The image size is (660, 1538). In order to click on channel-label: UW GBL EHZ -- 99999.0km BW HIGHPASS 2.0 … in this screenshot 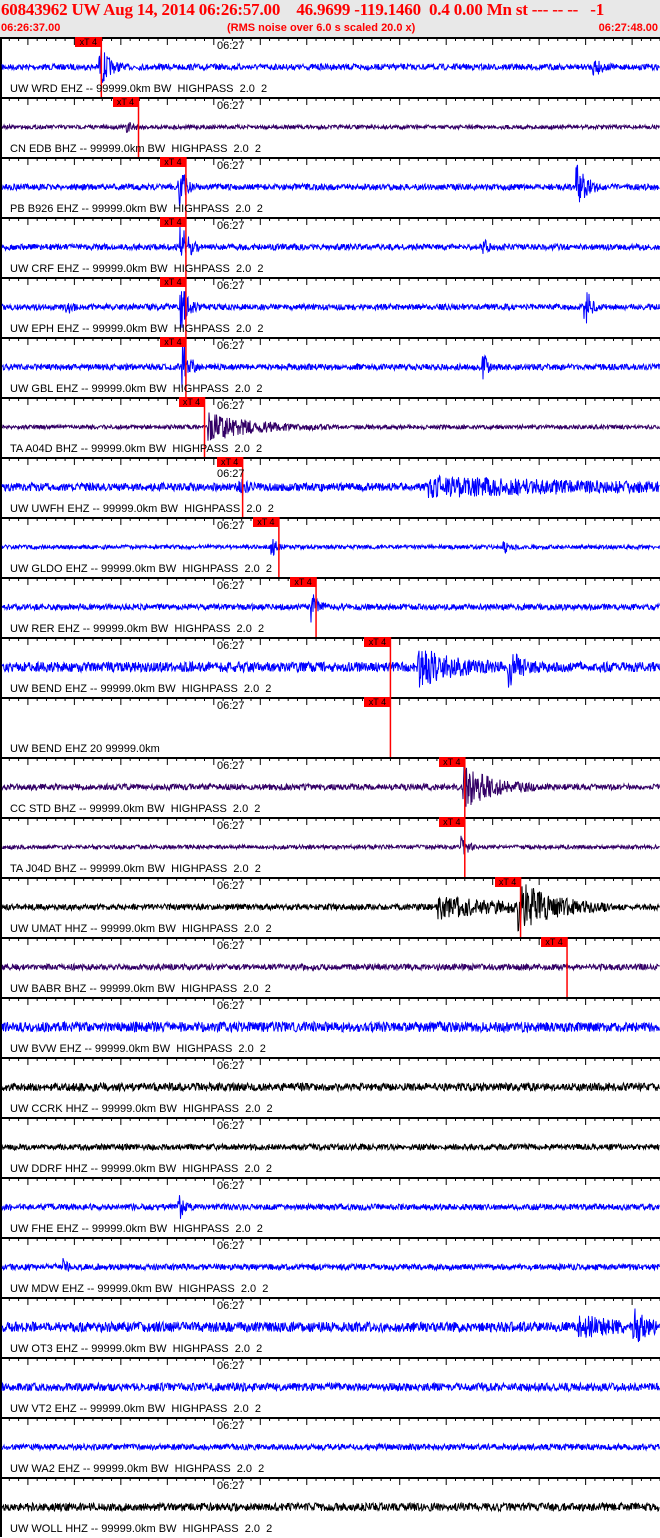, I will do `click(136, 389)`.